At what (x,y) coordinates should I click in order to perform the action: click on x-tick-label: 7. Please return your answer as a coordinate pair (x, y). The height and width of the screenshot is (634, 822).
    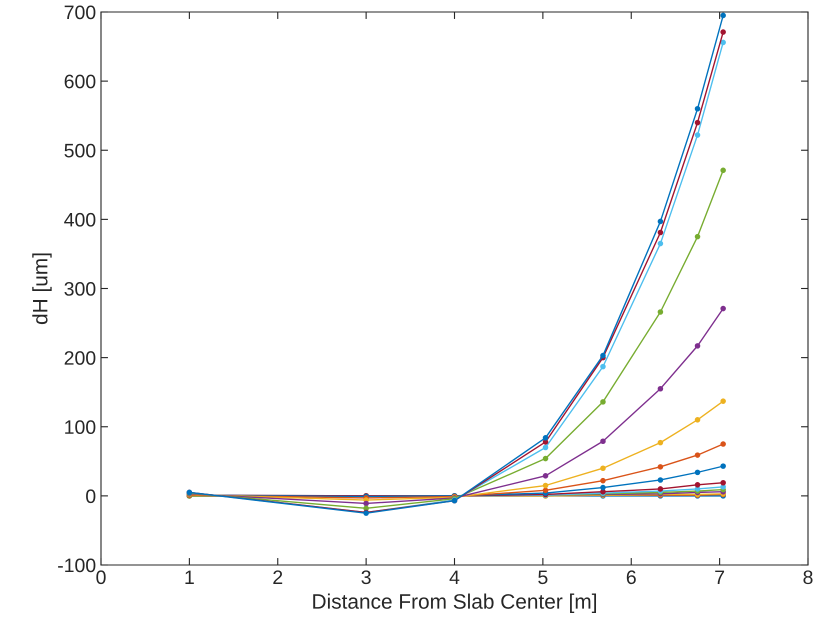
    Looking at the image, I should click on (719, 577).